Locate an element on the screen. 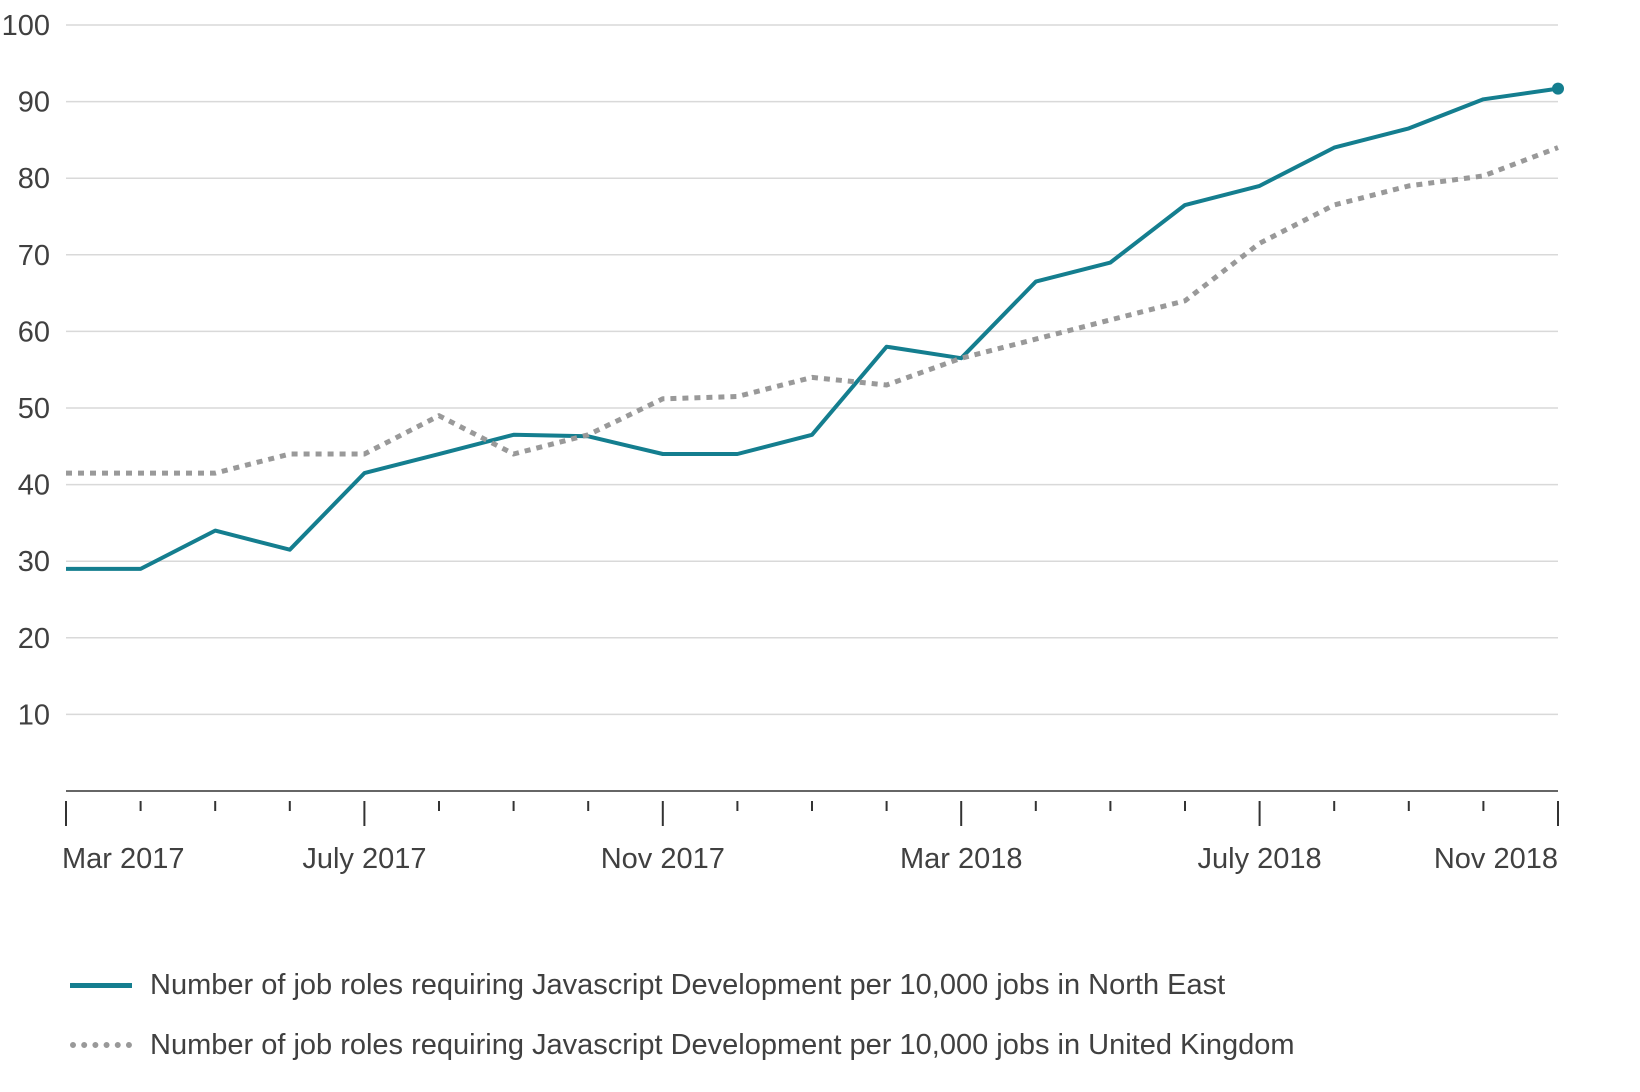  y-tick-label: 10 is located at coordinates (34, 715).